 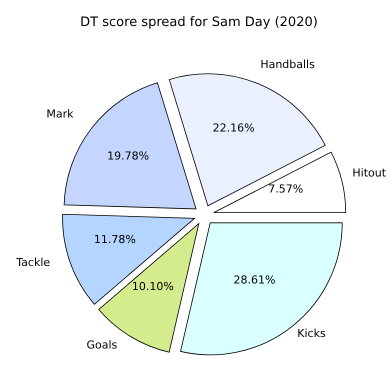 I want to click on data-label: 19.78%, so click(x=128, y=155).